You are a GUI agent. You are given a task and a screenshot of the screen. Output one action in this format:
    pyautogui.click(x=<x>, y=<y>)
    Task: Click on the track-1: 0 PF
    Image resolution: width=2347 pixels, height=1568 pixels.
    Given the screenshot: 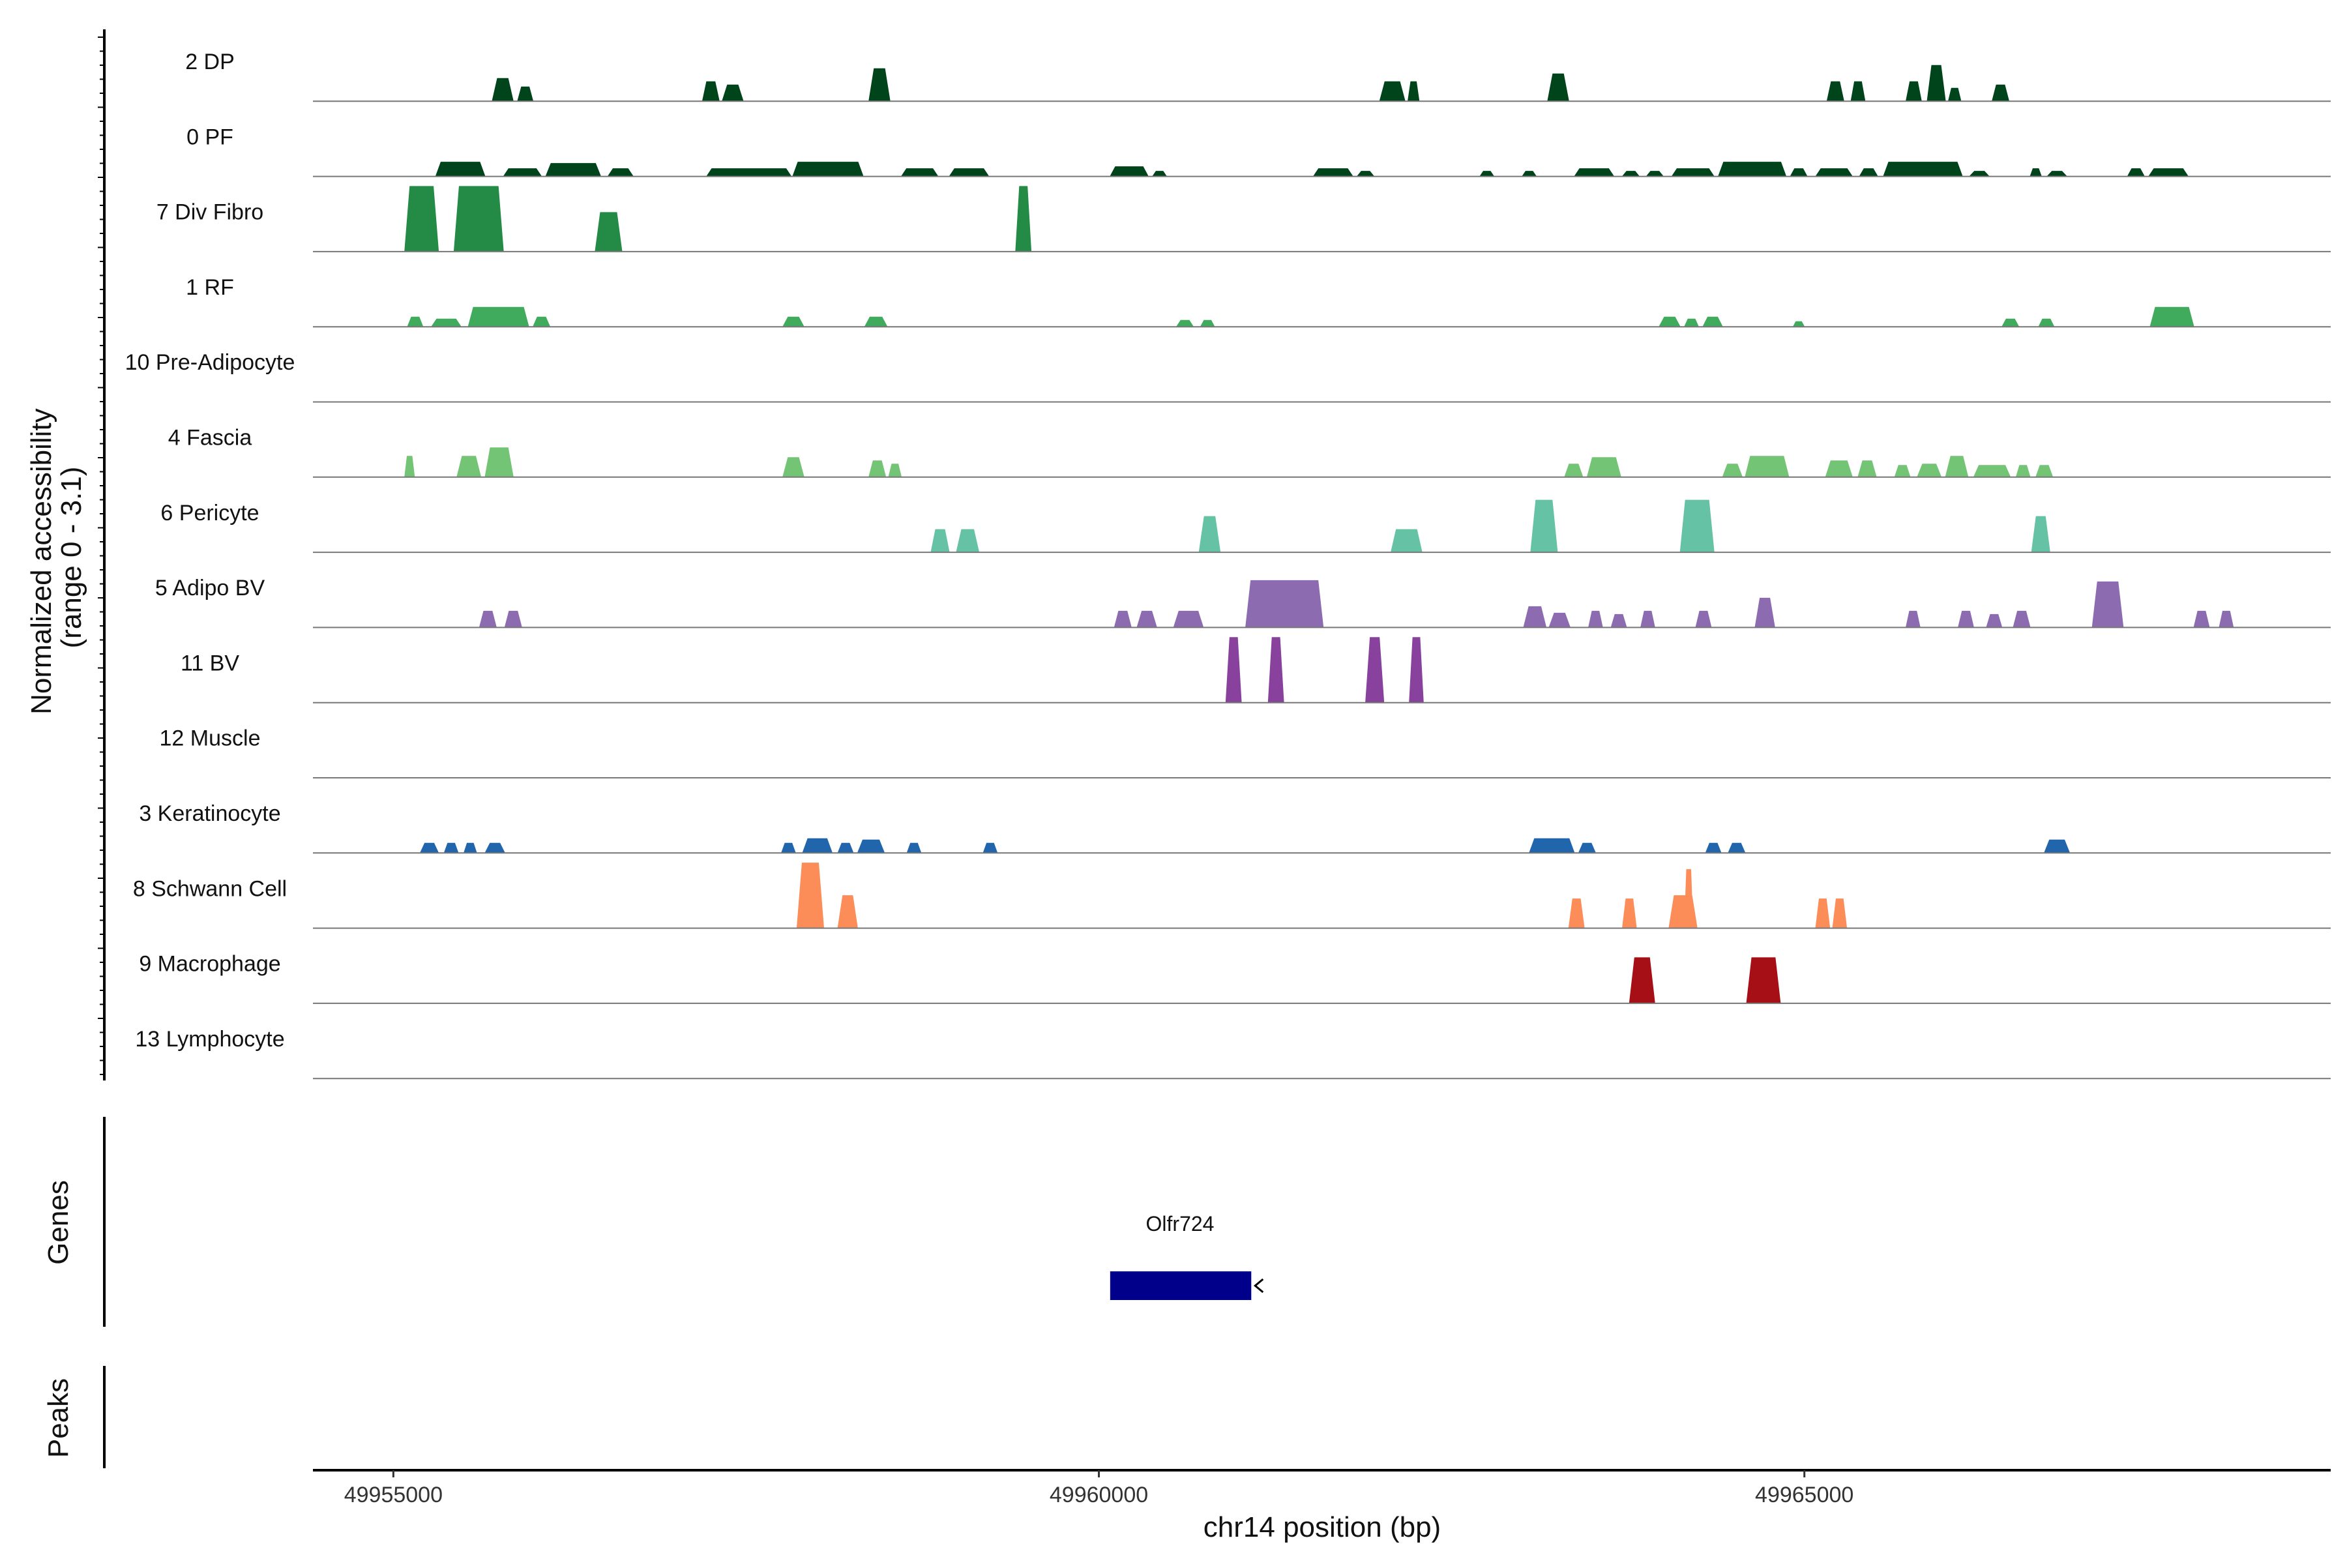 What is the action you would take?
    pyautogui.click(x=1258, y=151)
    